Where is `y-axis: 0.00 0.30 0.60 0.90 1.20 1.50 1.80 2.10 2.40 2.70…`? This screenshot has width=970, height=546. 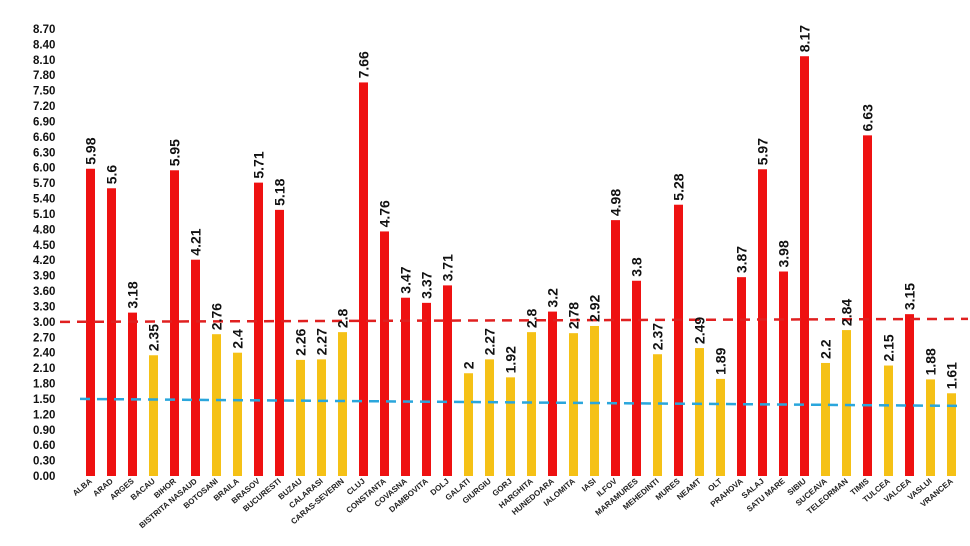
y-axis: 0.00 0.30 0.60 0.90 1.20 1.50 1.80 2.10 2.40 2.70… is located at coordinates (44, 253).